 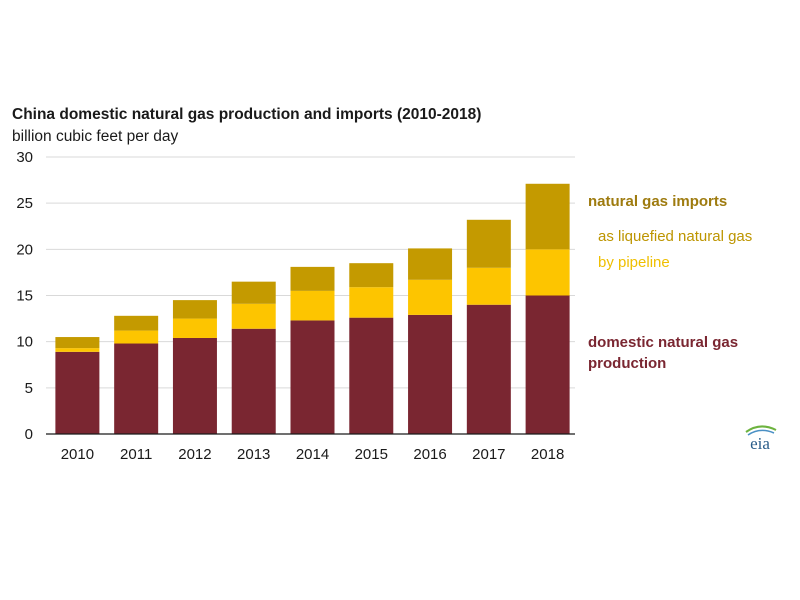 I want to click on y-tick-label: 25, so click(x=24, y=203).